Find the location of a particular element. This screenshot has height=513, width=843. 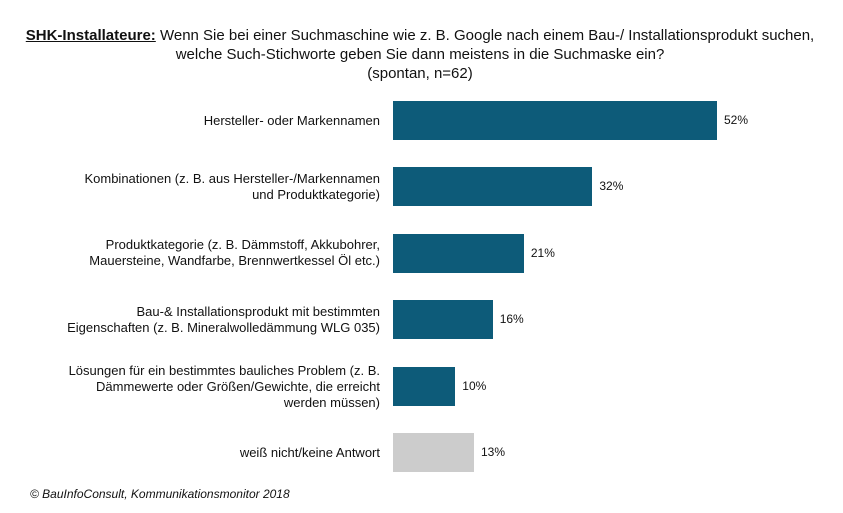

data-label: 32% is located at coordinates (611, 186).